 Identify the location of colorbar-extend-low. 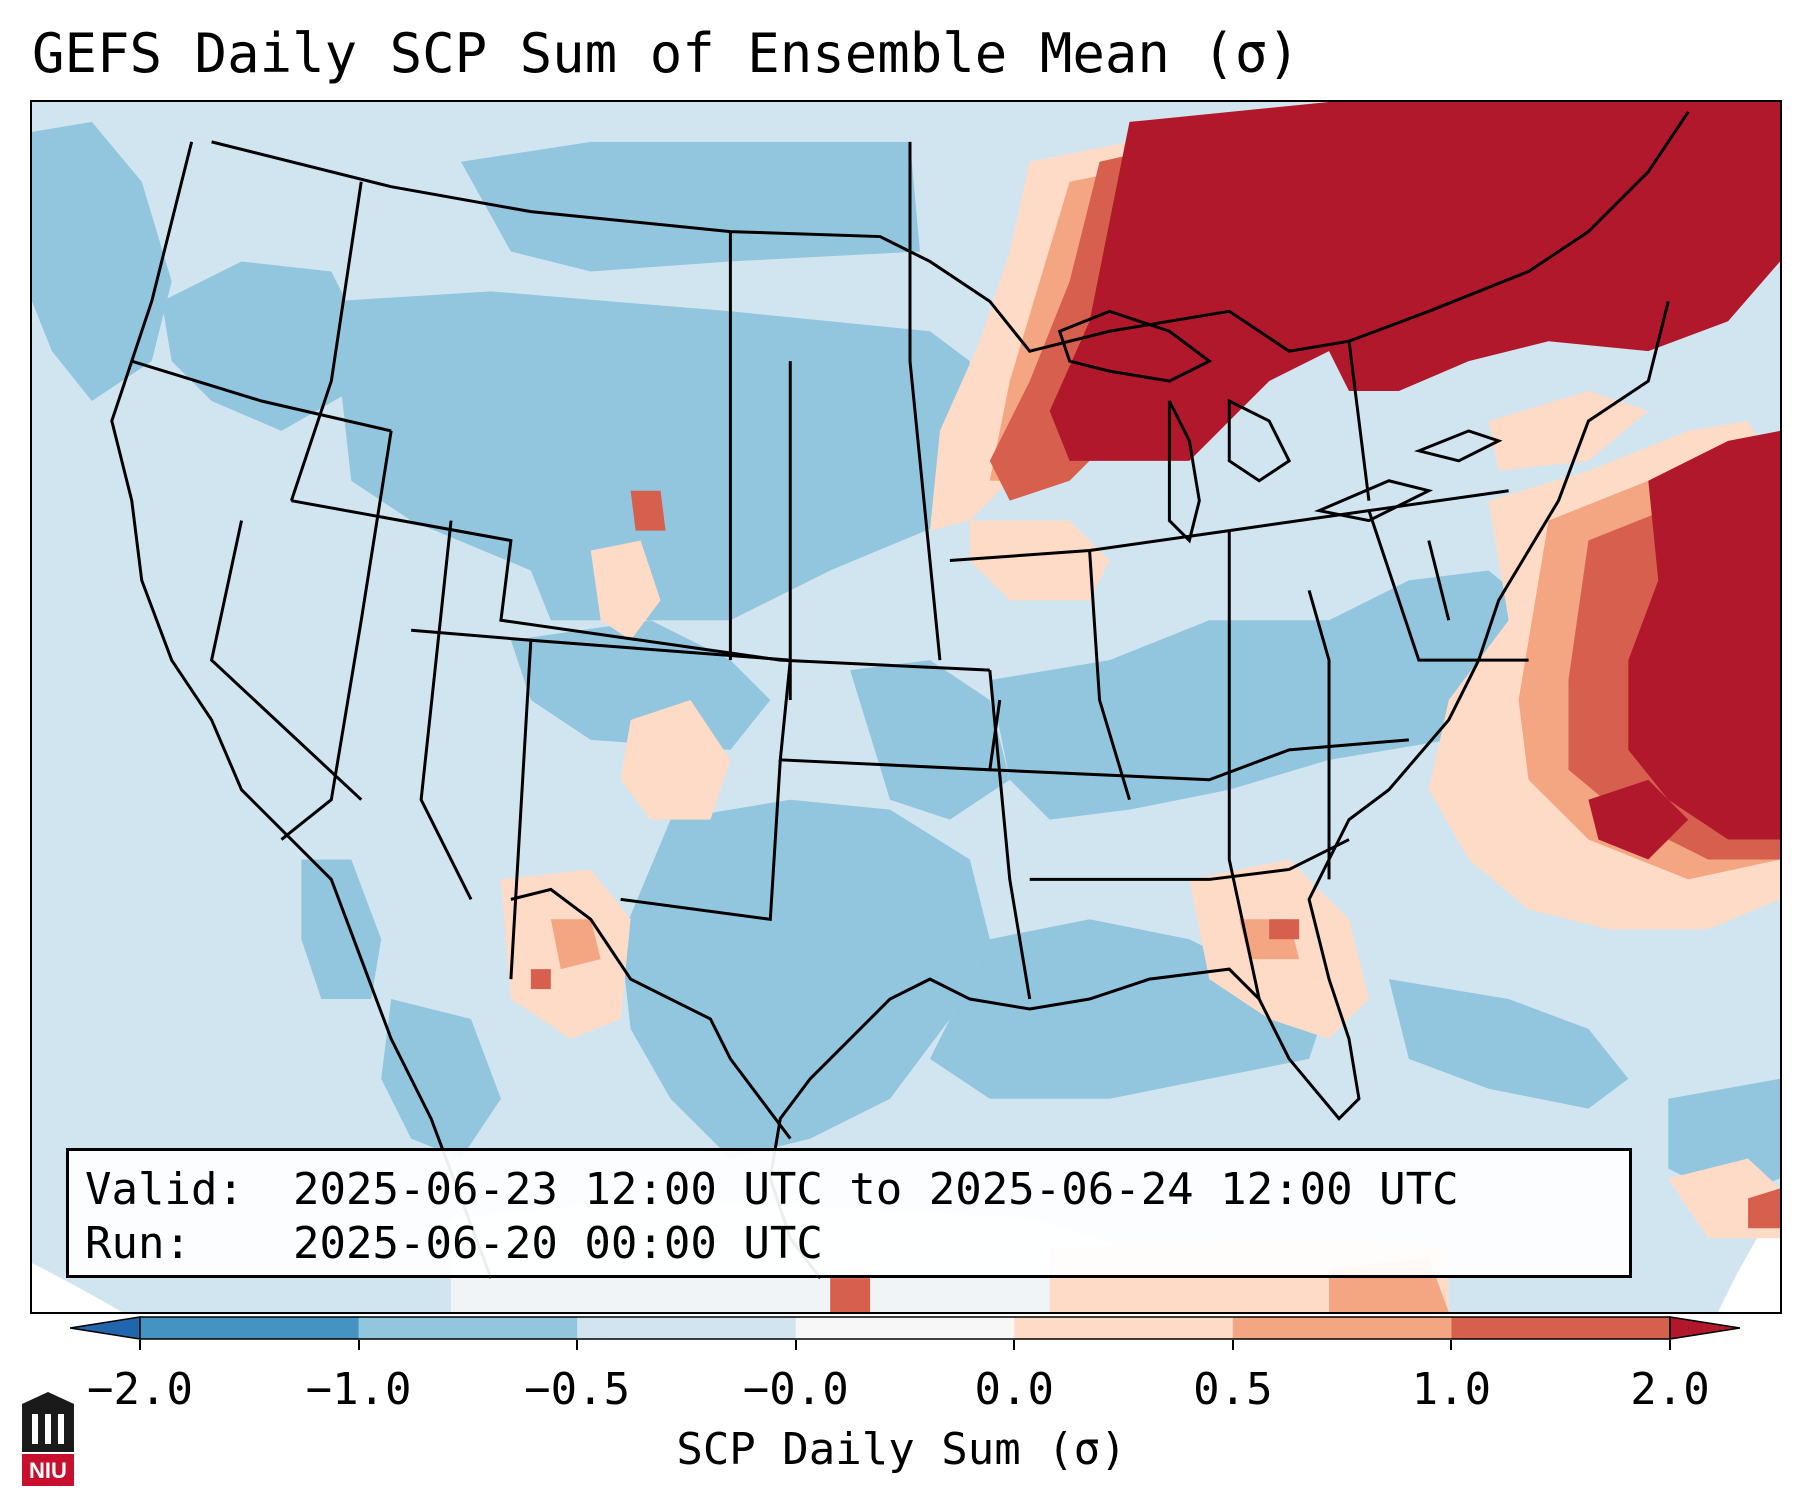
(105, 1328).